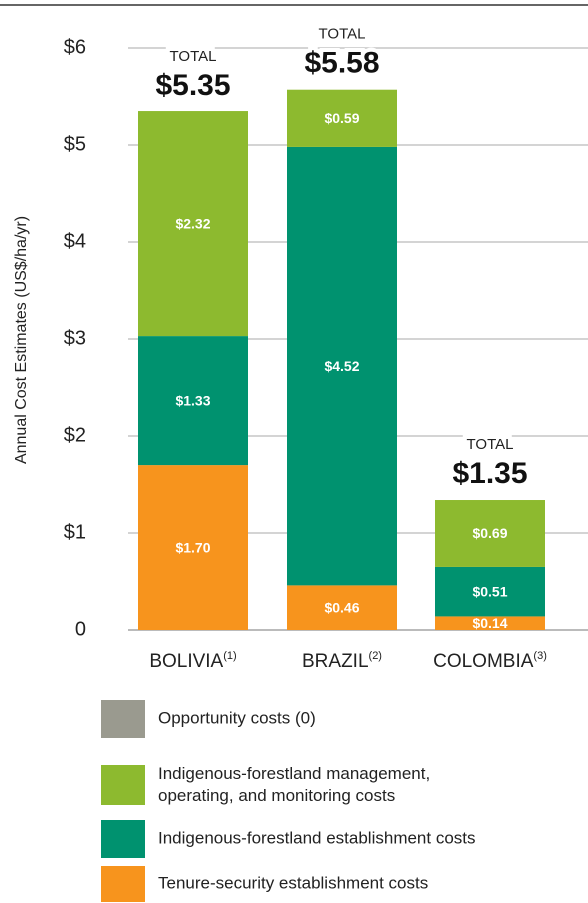  I want to click on x-tick-label: BRAZIL(2), so click(342, 661).